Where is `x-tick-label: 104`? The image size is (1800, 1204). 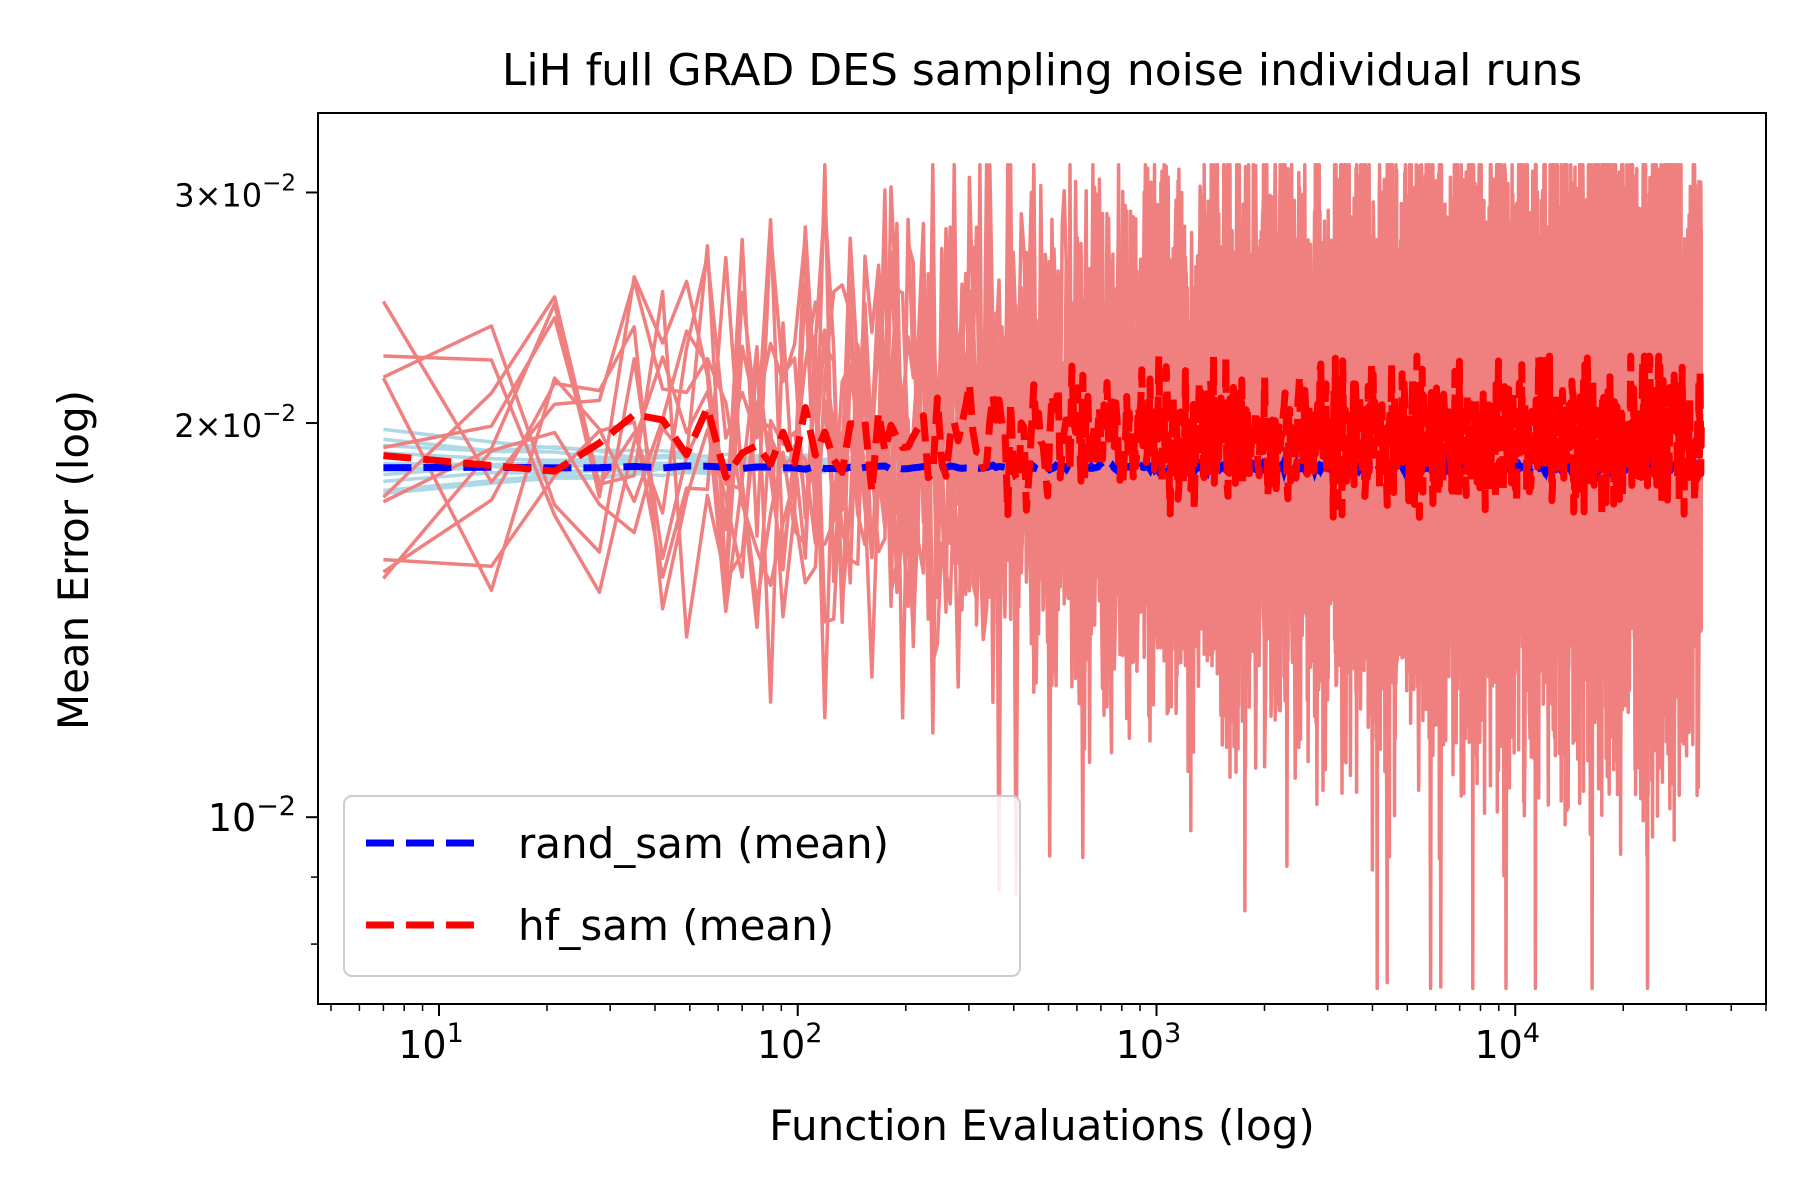 x-tick-label: 104 is located at coordinates (1507, 1042).